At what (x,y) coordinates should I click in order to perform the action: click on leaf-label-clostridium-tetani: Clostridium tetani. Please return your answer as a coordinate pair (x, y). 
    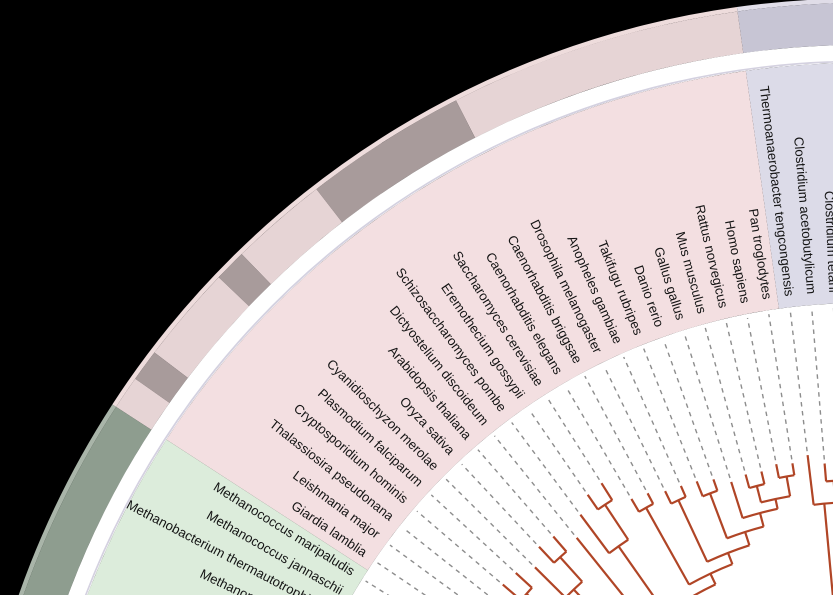
    Looking at the image, I should click on (827, 241).